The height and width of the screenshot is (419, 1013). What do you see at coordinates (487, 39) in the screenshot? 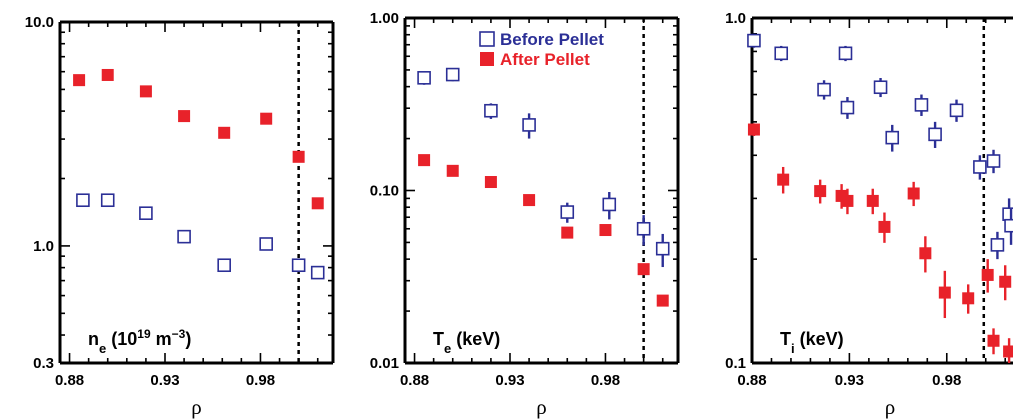
I see `legend-before-marker` at bounding box center [487, 39].